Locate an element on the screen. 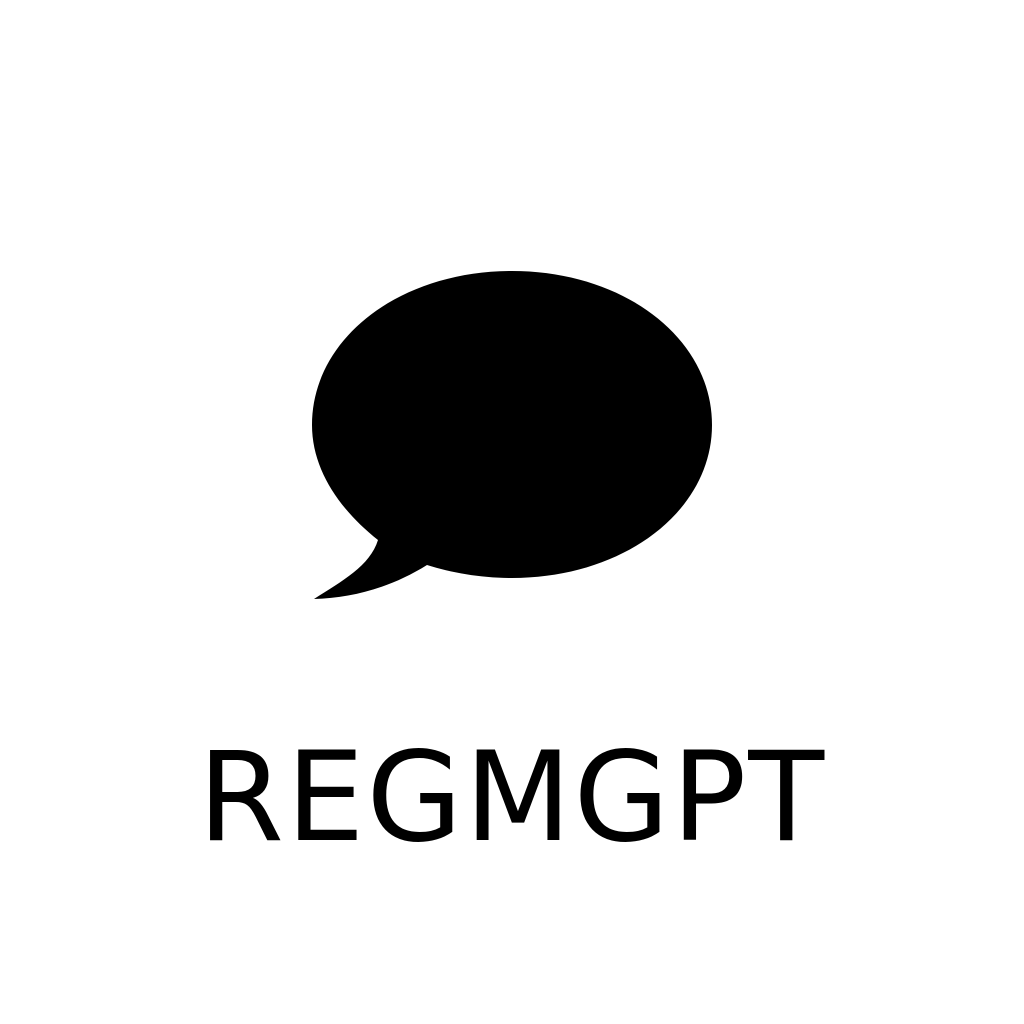  speech-bubble-icon is located at coordinates (512, 437).